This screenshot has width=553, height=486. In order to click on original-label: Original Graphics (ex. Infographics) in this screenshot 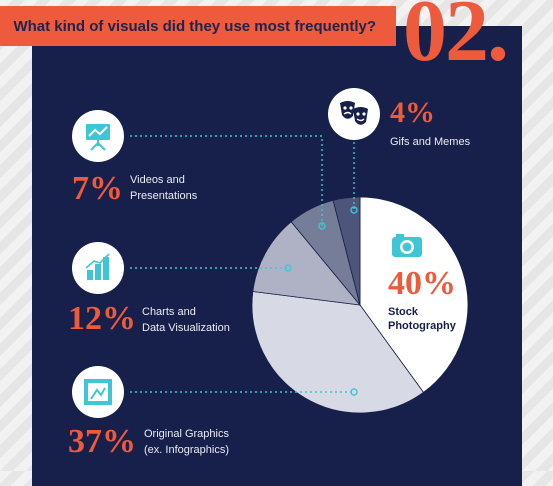, I will do `click(186, 442)`.